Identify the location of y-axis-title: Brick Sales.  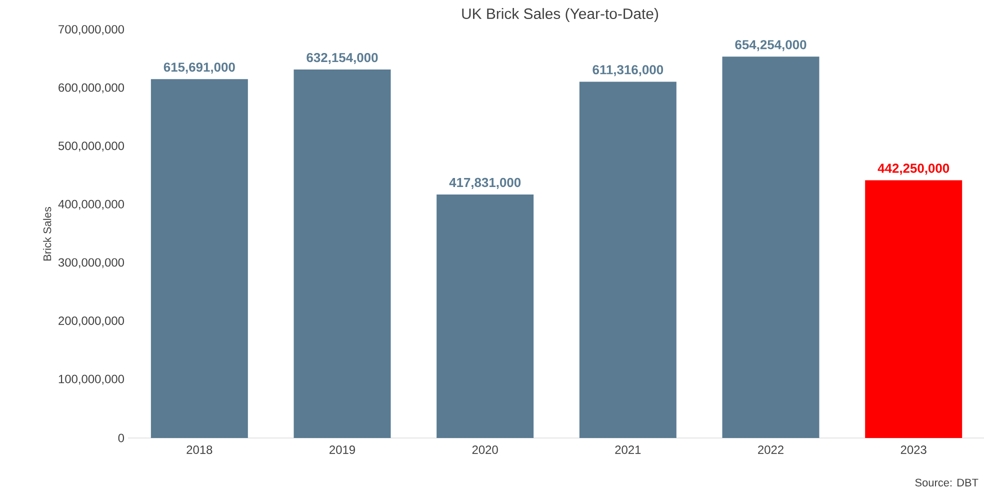
(47, 233).